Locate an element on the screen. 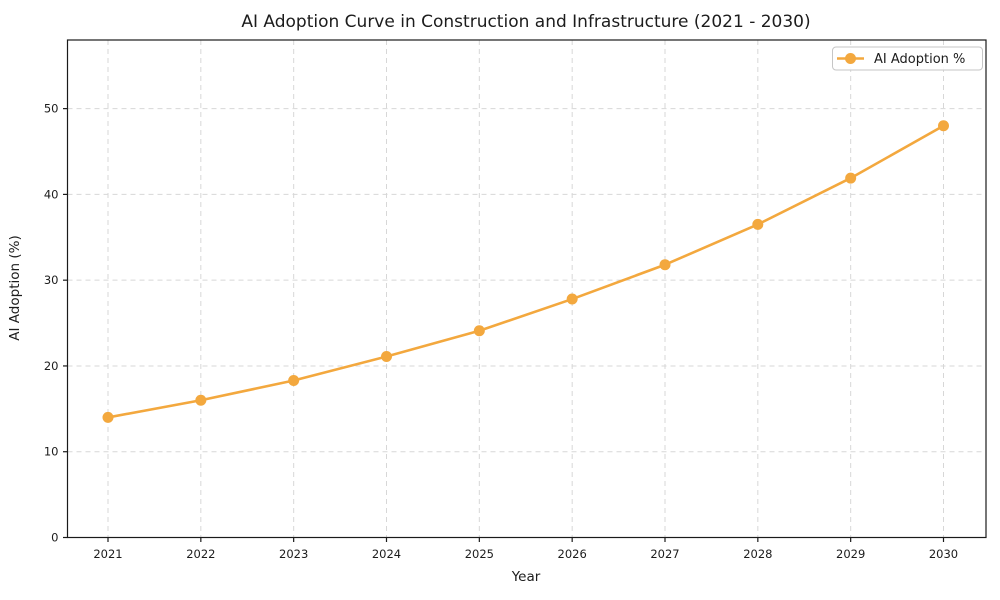  y-tick-label: 50 is located at coordinates (51, 109).